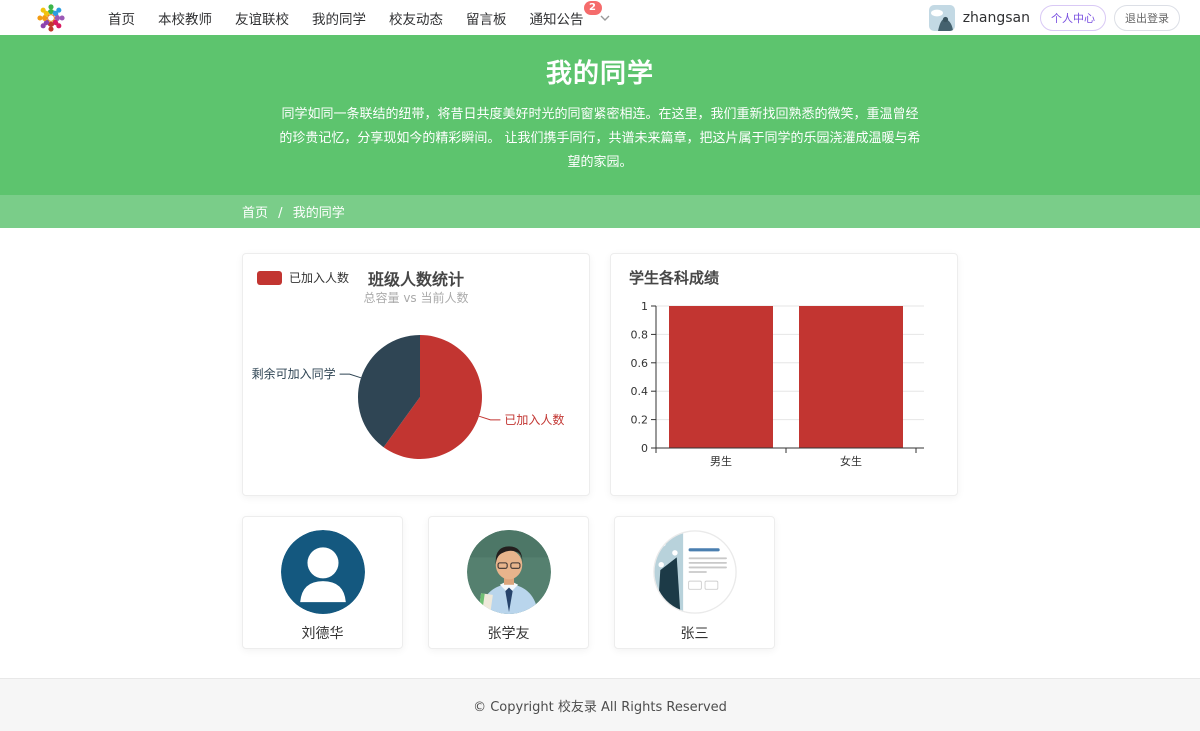  What do you see at coordinates (322, 634) in the screenshot?
I see `student-name: 刘德华` at bounding box center [322, 634].